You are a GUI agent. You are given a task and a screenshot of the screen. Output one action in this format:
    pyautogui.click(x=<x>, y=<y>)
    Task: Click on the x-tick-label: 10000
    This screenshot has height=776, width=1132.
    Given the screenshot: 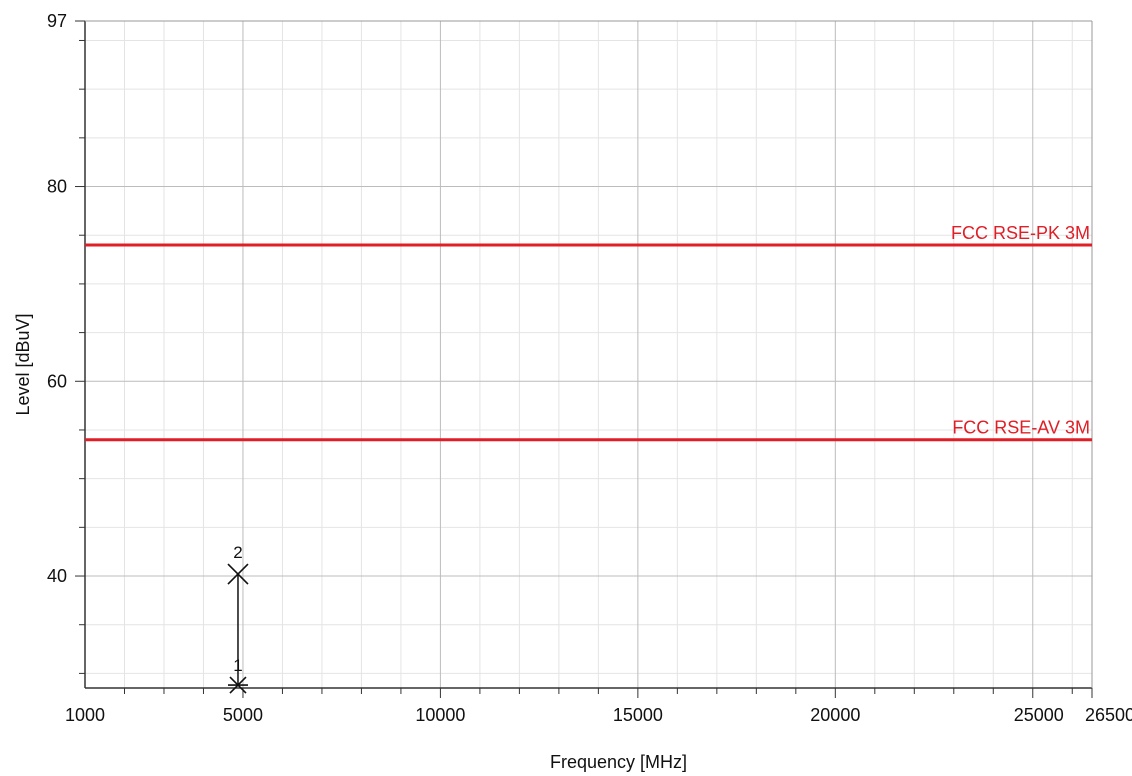 What is the action you would take?
    pyautogui.click(x=440, y=715)
    